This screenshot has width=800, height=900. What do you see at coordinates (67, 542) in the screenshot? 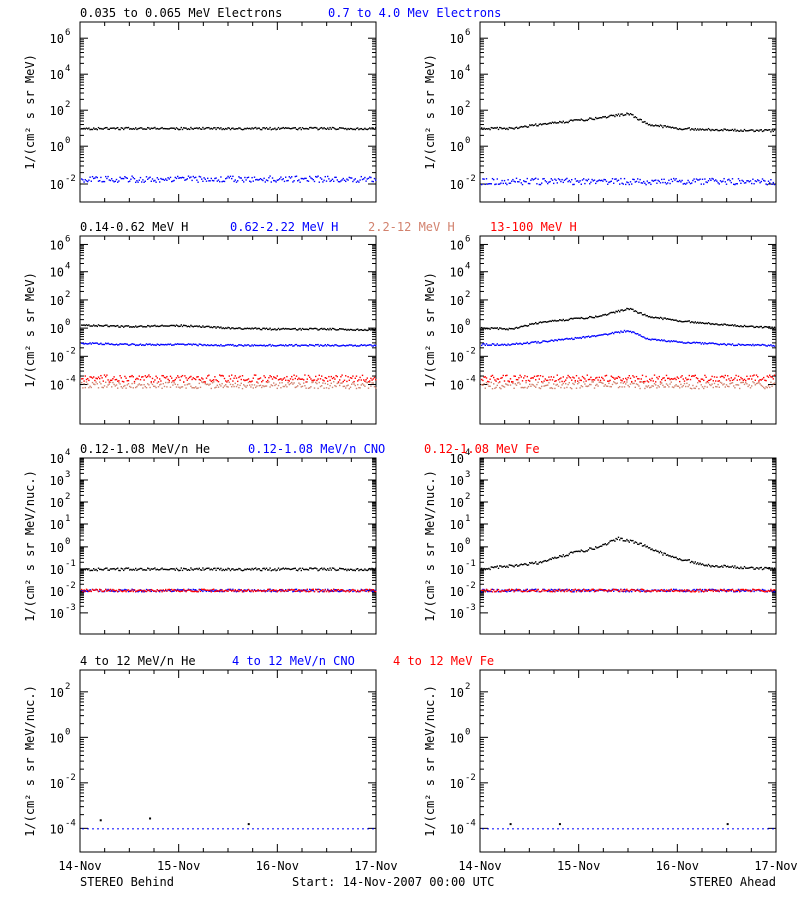
I see `y-tick-exponent: 0` at bounding box center [67, 542].